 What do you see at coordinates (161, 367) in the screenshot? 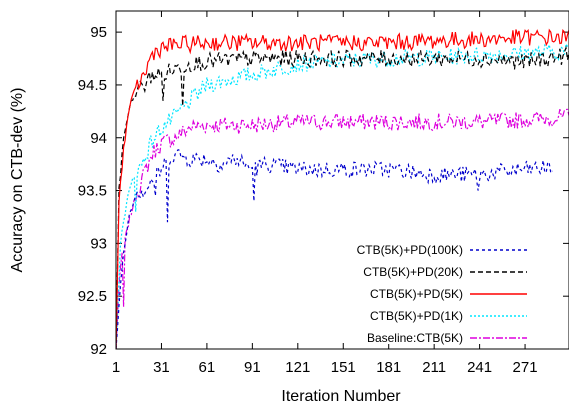
I see `x-tick-label: 31` at bounding box center [161, 367].